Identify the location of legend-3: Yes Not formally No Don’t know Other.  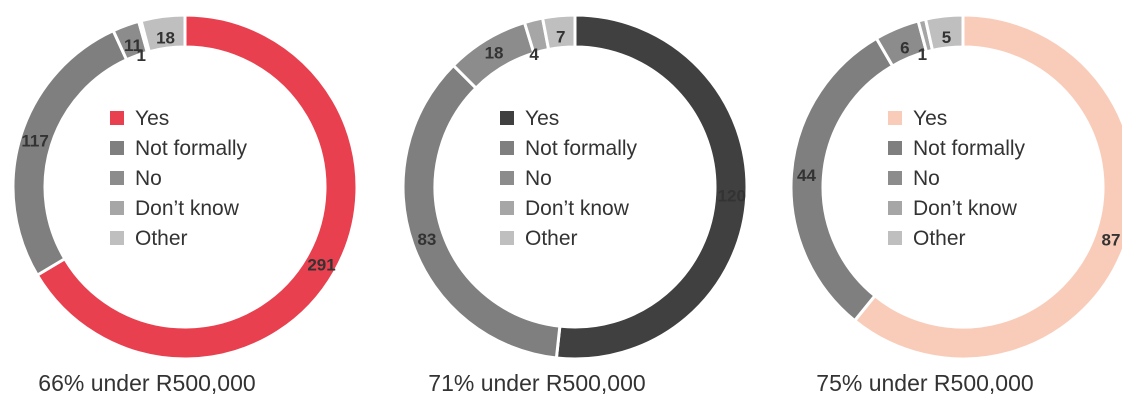
(957, 178).